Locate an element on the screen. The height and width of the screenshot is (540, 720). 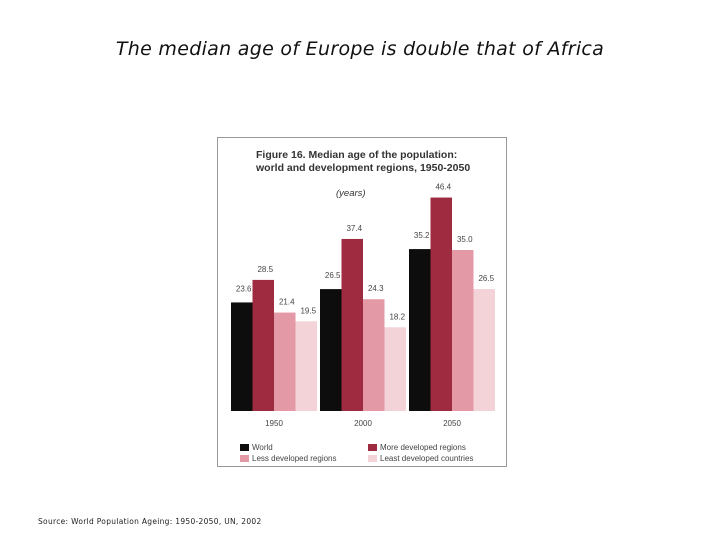
legend-item-more-developed-regions: More developed regions is located at coordinates (417, 448).